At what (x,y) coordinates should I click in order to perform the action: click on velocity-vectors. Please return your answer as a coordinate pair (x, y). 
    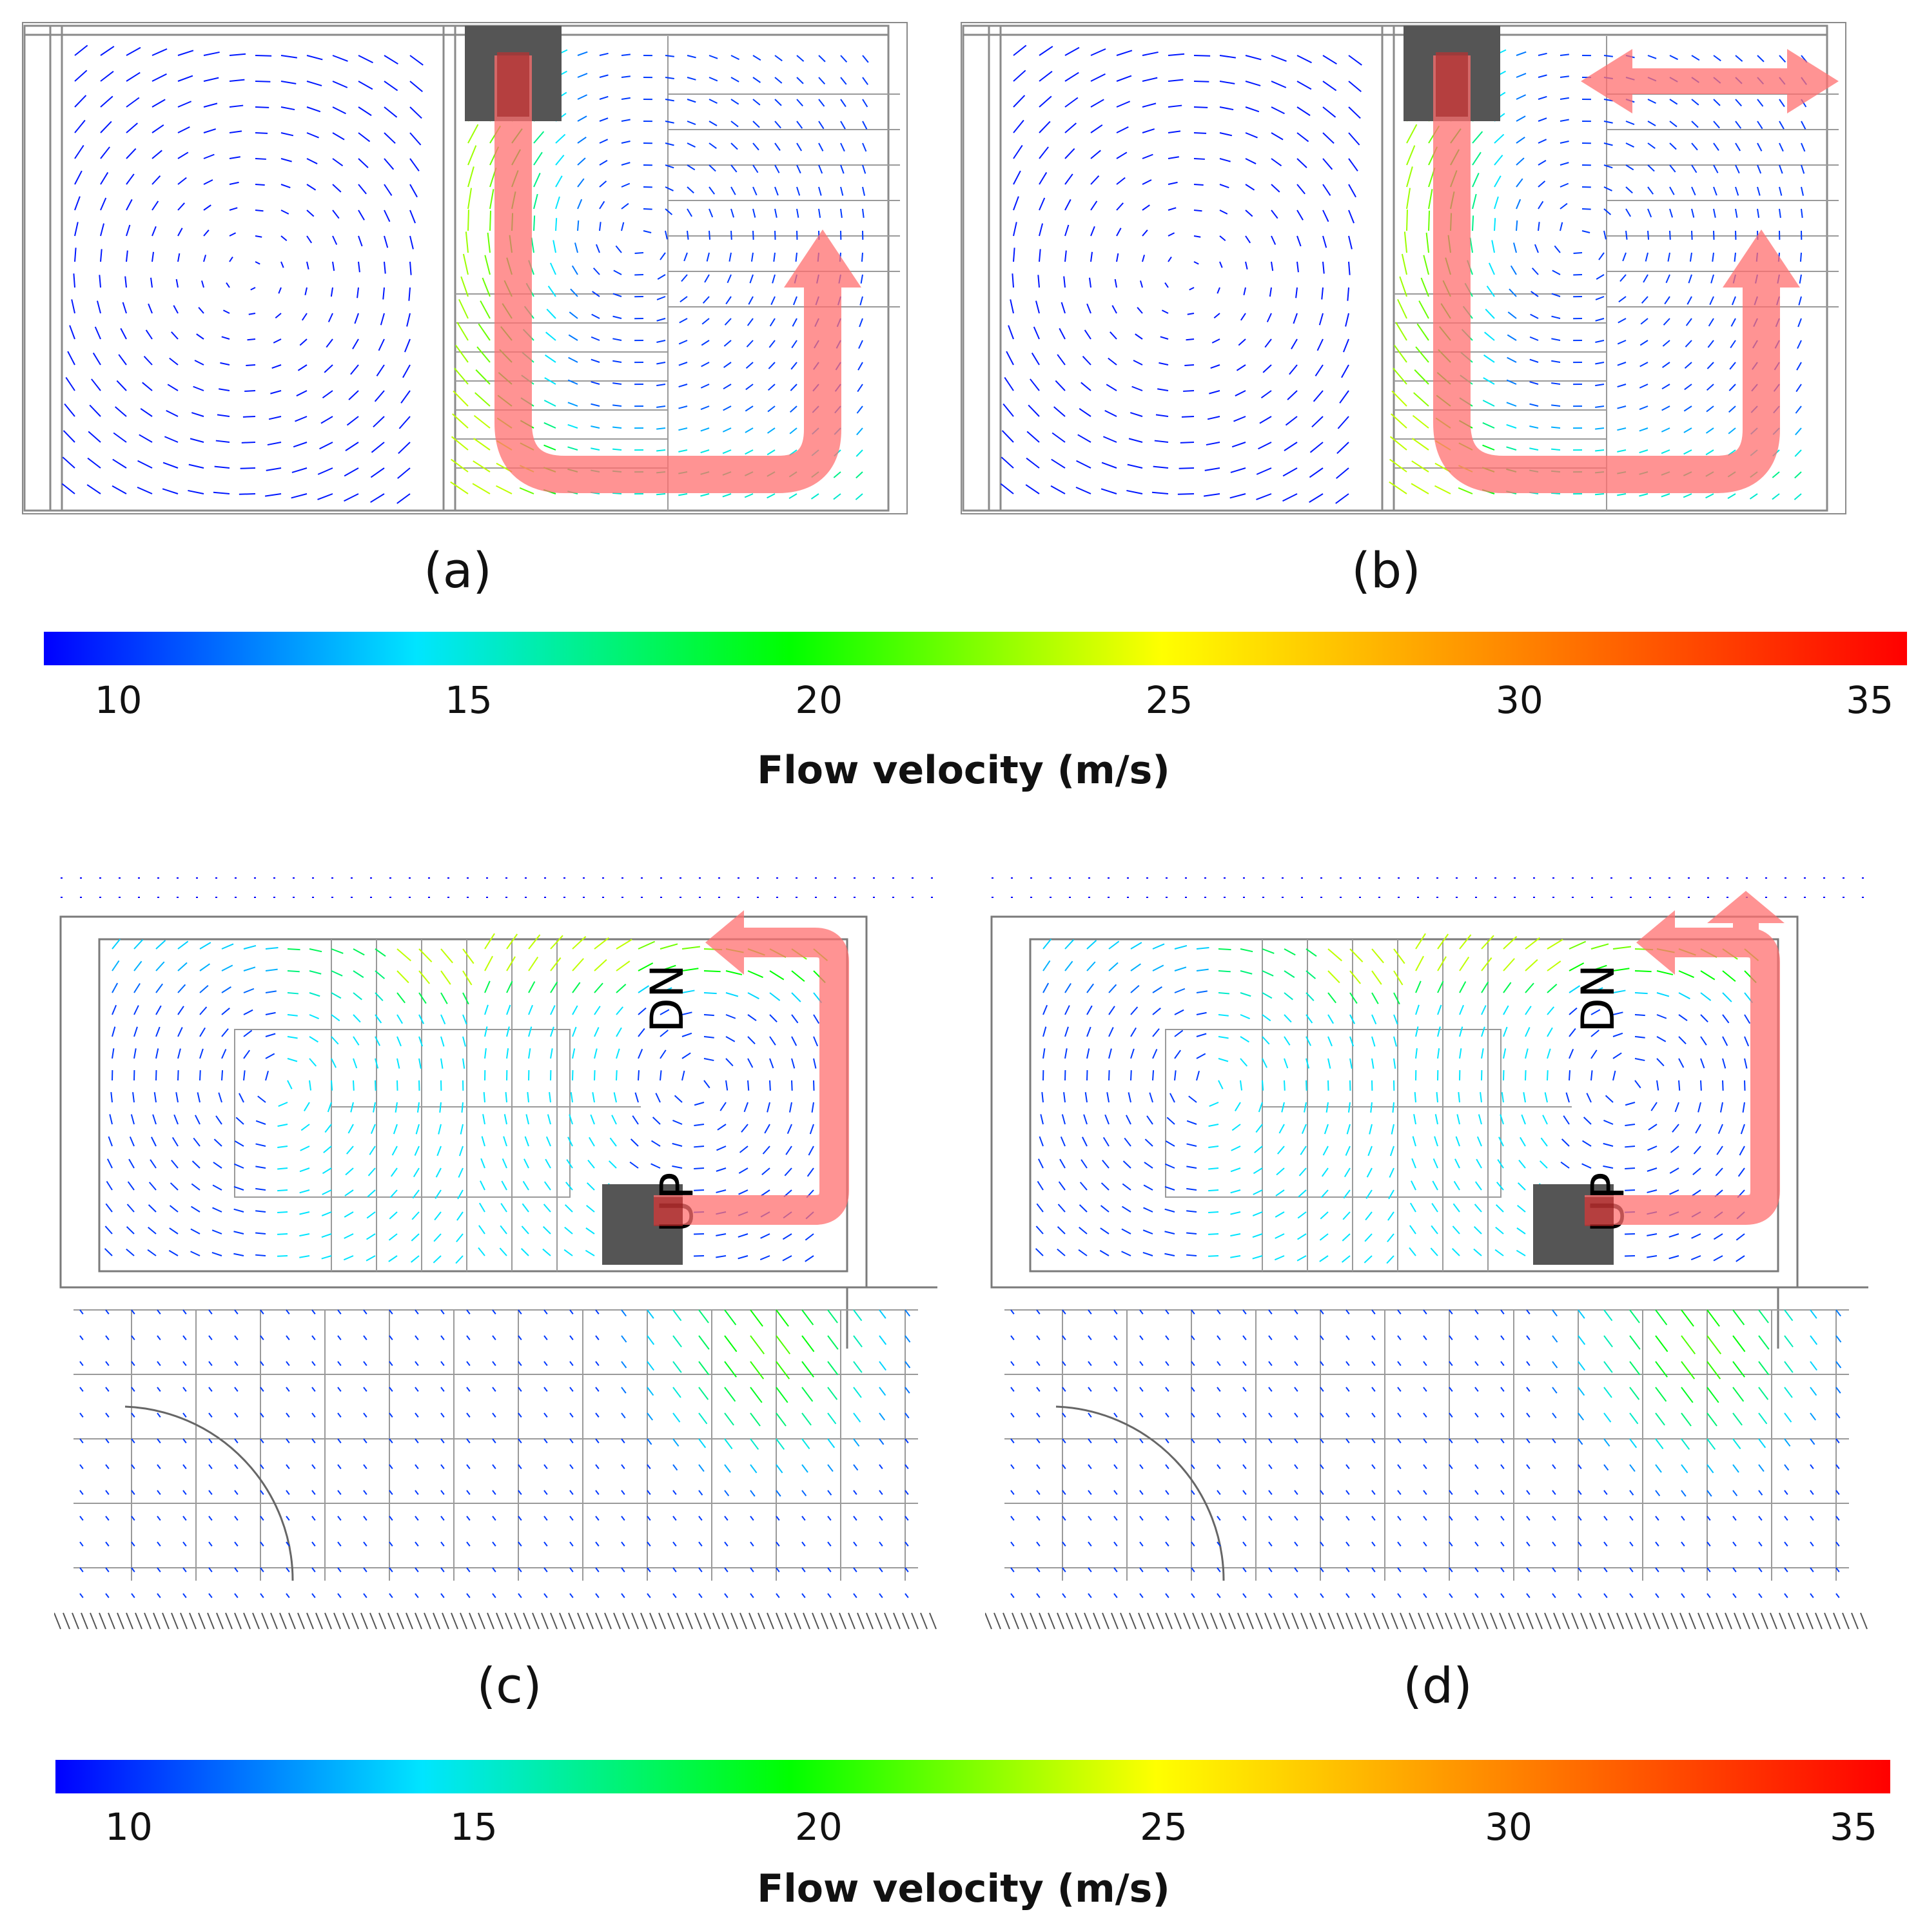
    Looking at the image, I should click on (1397, 1099).